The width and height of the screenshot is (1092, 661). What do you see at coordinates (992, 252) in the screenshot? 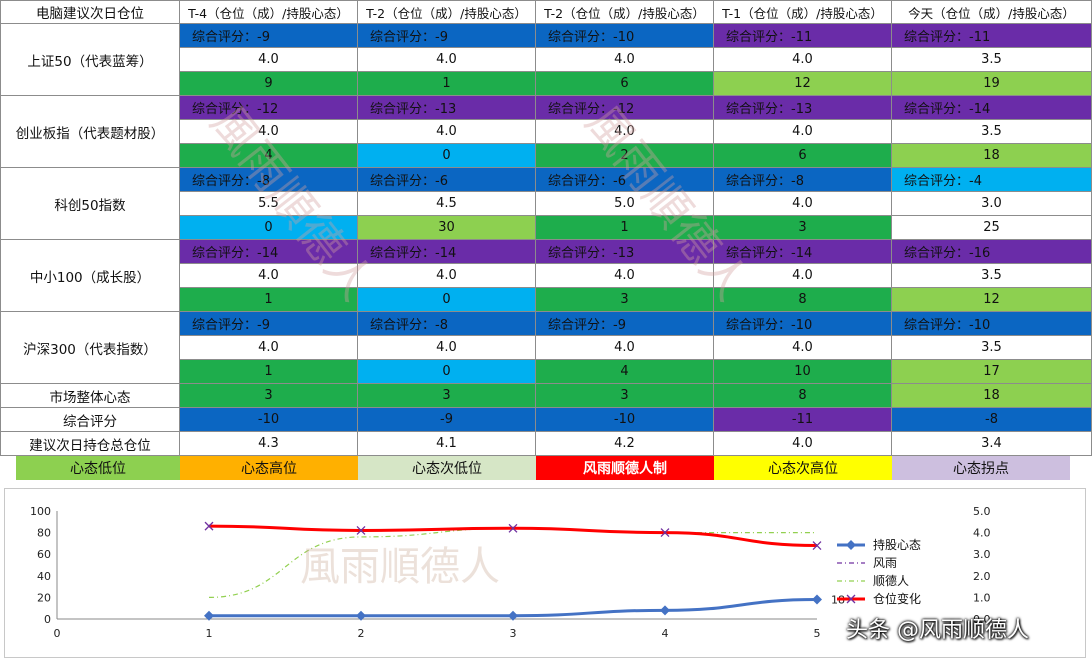
I see `score-cell: 综合评分：-16` at bounding box center [992, 252].